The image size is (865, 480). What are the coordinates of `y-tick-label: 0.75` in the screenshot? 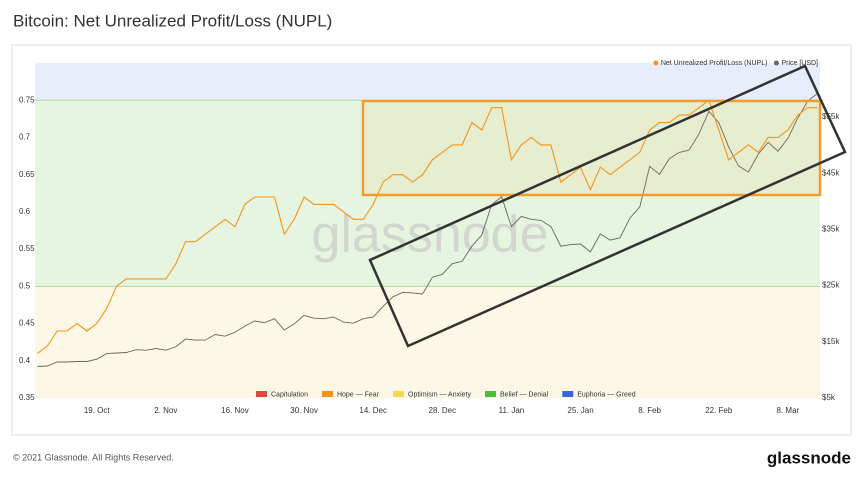 It's located at (27, 99).